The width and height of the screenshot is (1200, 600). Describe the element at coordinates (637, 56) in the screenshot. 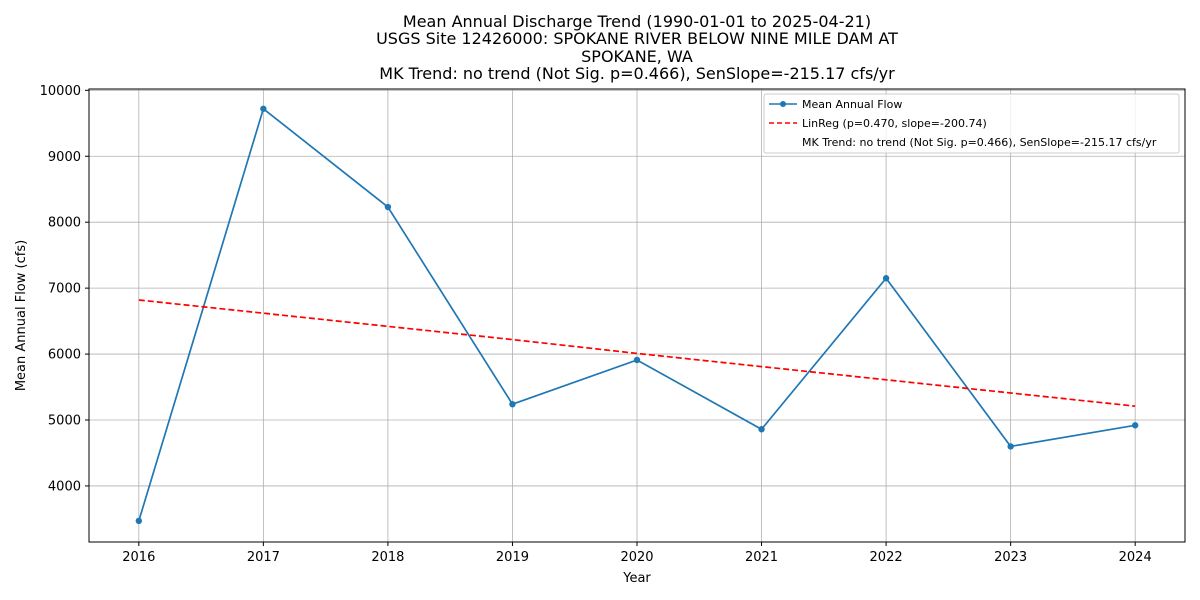

I see `title-line-3: SPOKANE, WA` at that location.